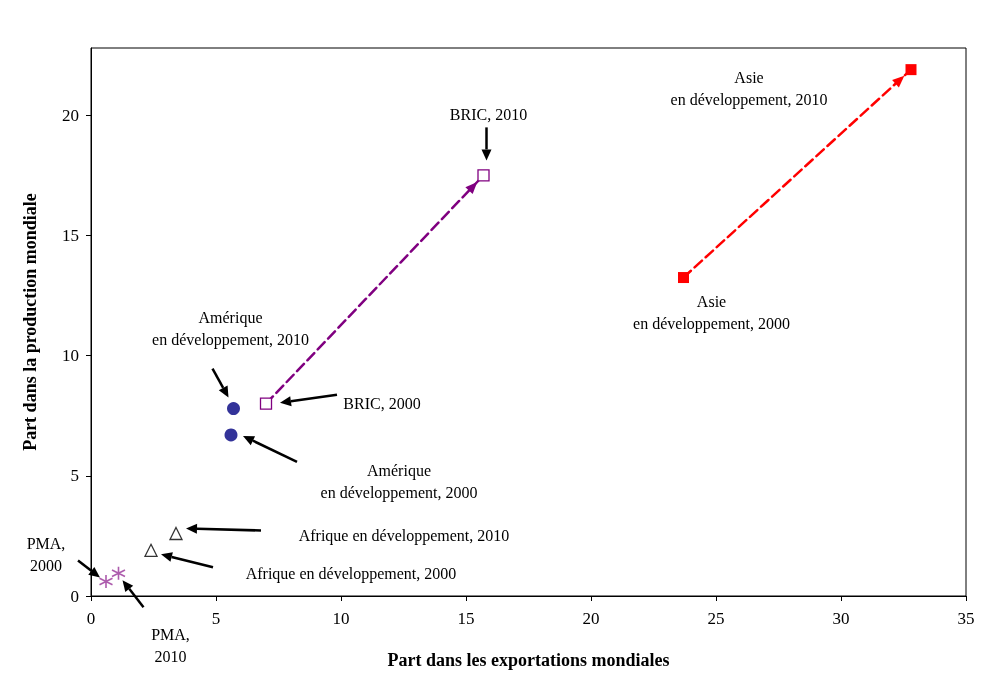 This screenshot has height=675, width=1003. I want to click on annotation: Afrique en développement, 2000, so click(351, 573).